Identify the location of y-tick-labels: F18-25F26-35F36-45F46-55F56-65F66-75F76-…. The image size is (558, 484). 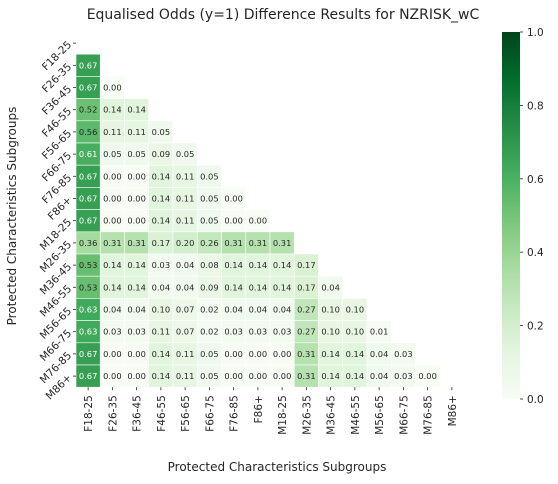
(57, 220).